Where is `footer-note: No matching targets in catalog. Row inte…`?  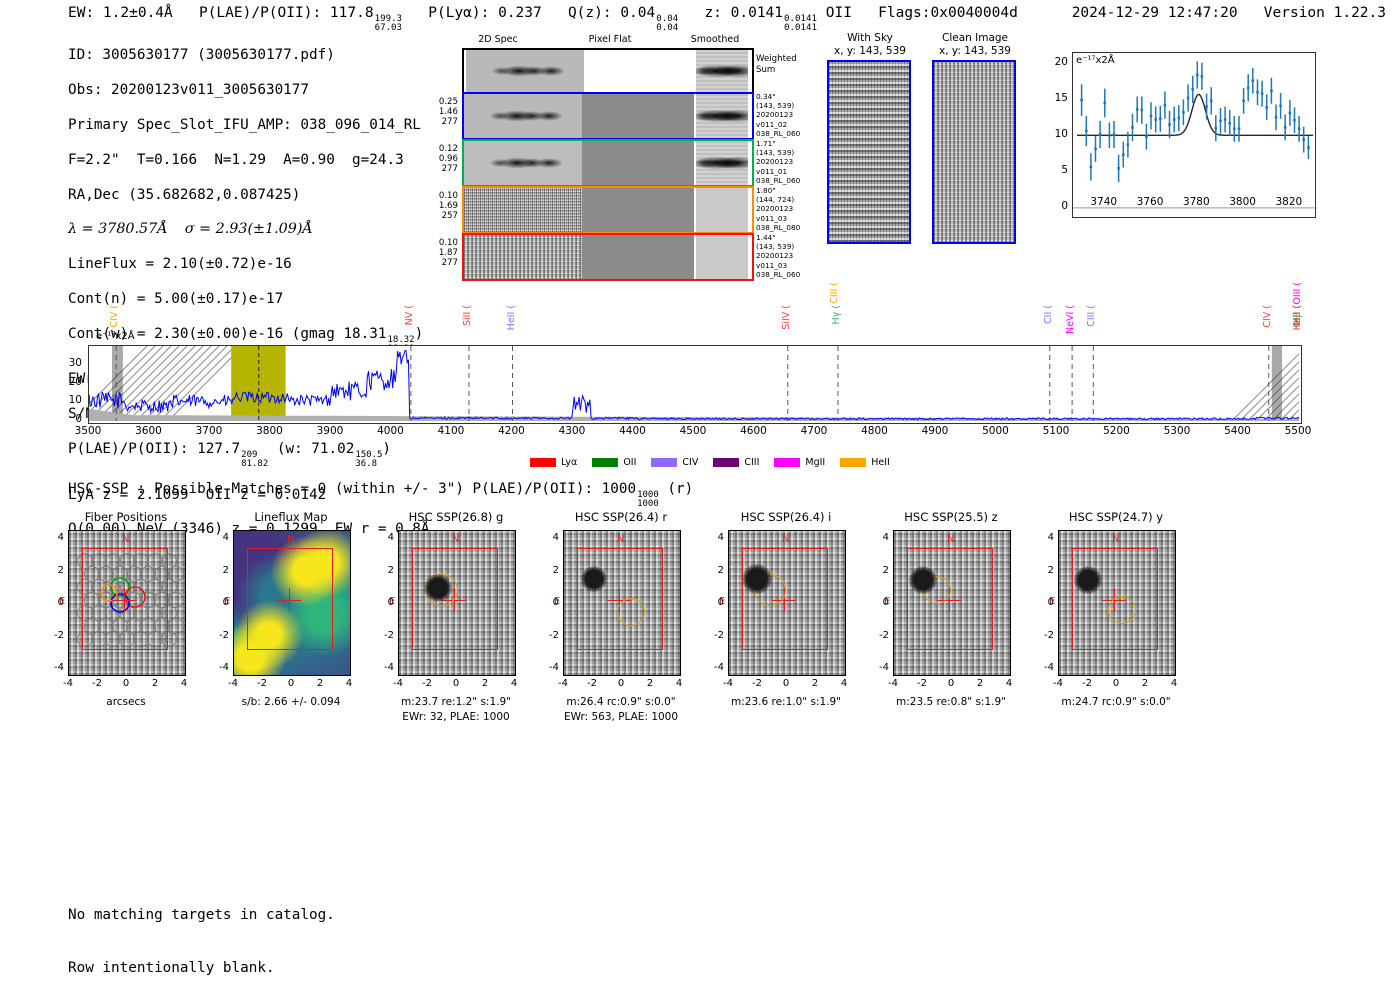
footer-note: No matching targets in catalog. Row inte… is located at coordinates (201, 933).